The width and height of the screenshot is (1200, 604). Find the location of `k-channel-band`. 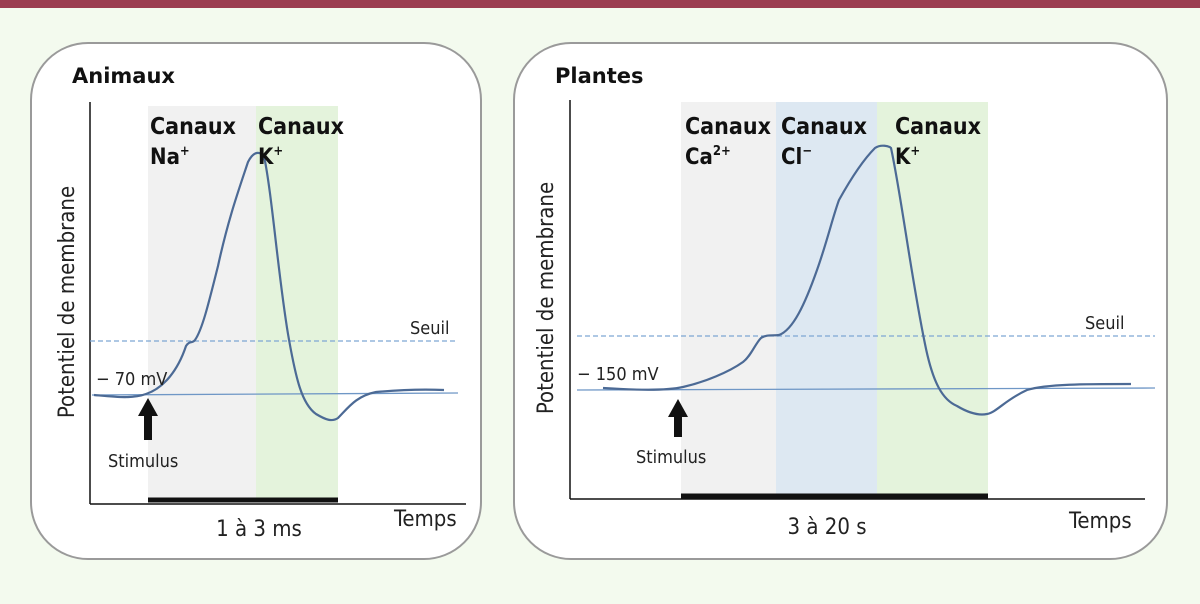

k-channel-band is located at coordinates (297, 304).